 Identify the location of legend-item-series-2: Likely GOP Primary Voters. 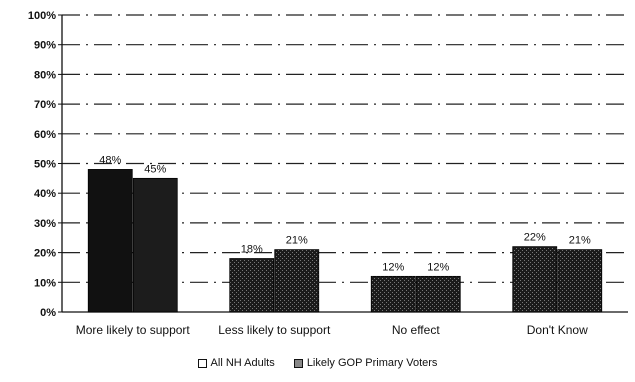
(365, 363).